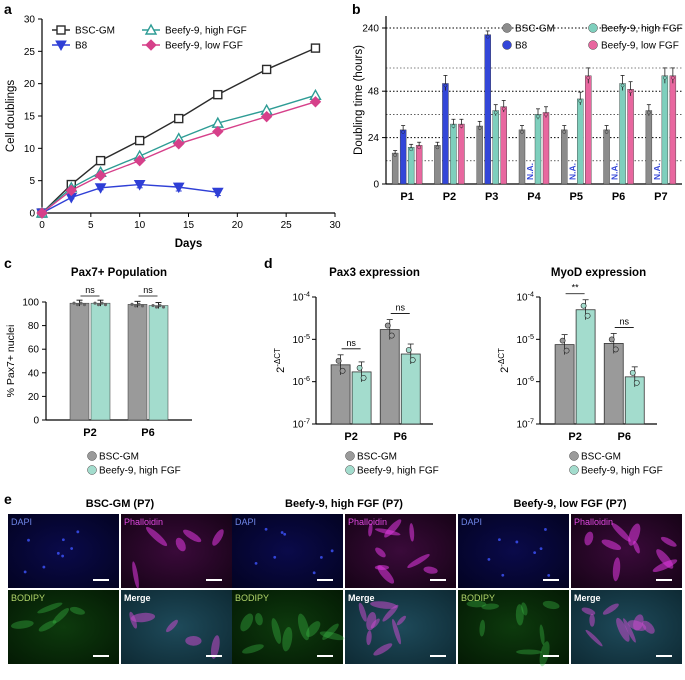  What do you see at coordinates (189, 225) in the screenshot?
I see `x-tick-label: 15` at bounding box center [189, 225].